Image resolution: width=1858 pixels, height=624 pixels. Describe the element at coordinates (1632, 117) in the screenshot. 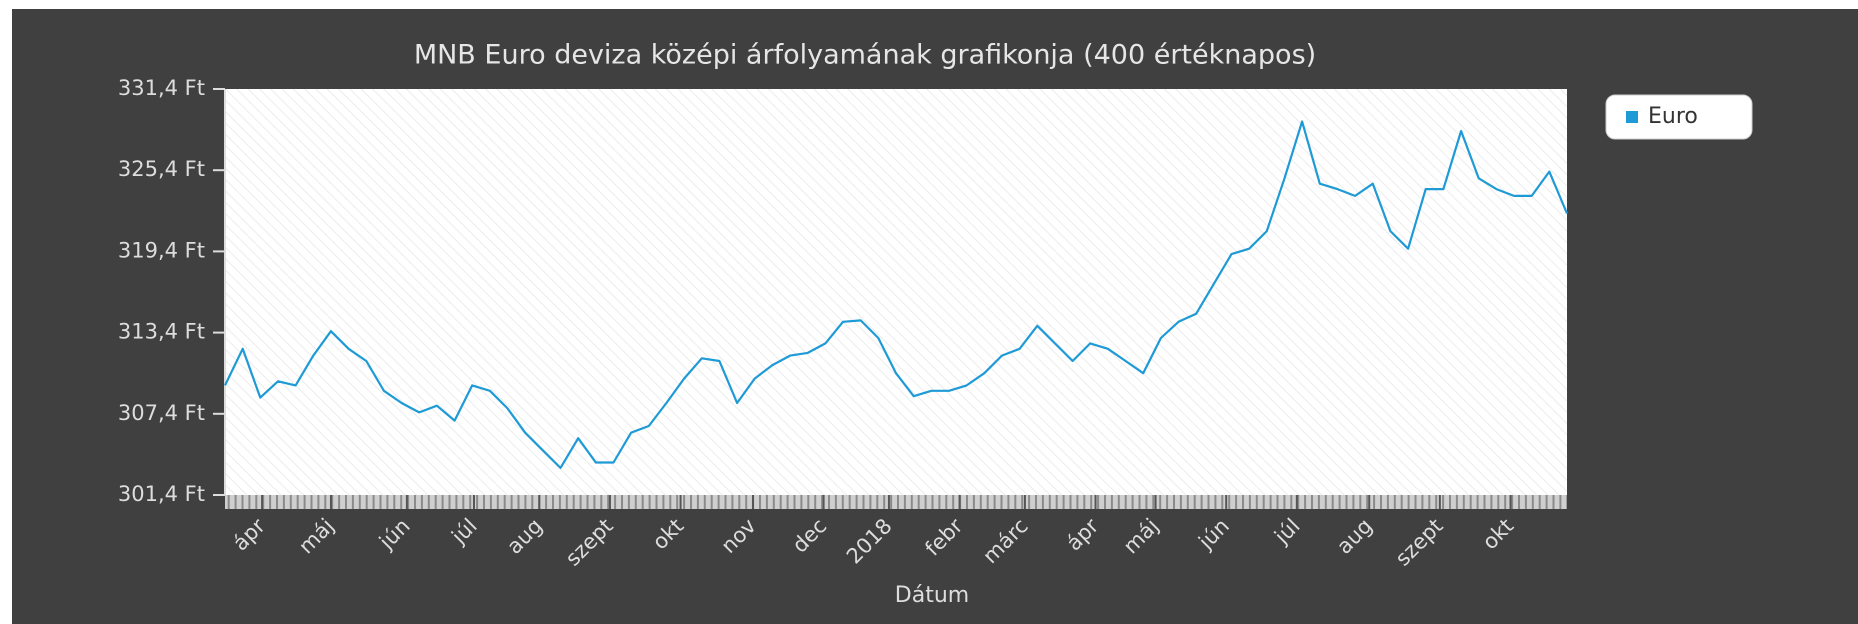

I see `legend-swatch` at that location.